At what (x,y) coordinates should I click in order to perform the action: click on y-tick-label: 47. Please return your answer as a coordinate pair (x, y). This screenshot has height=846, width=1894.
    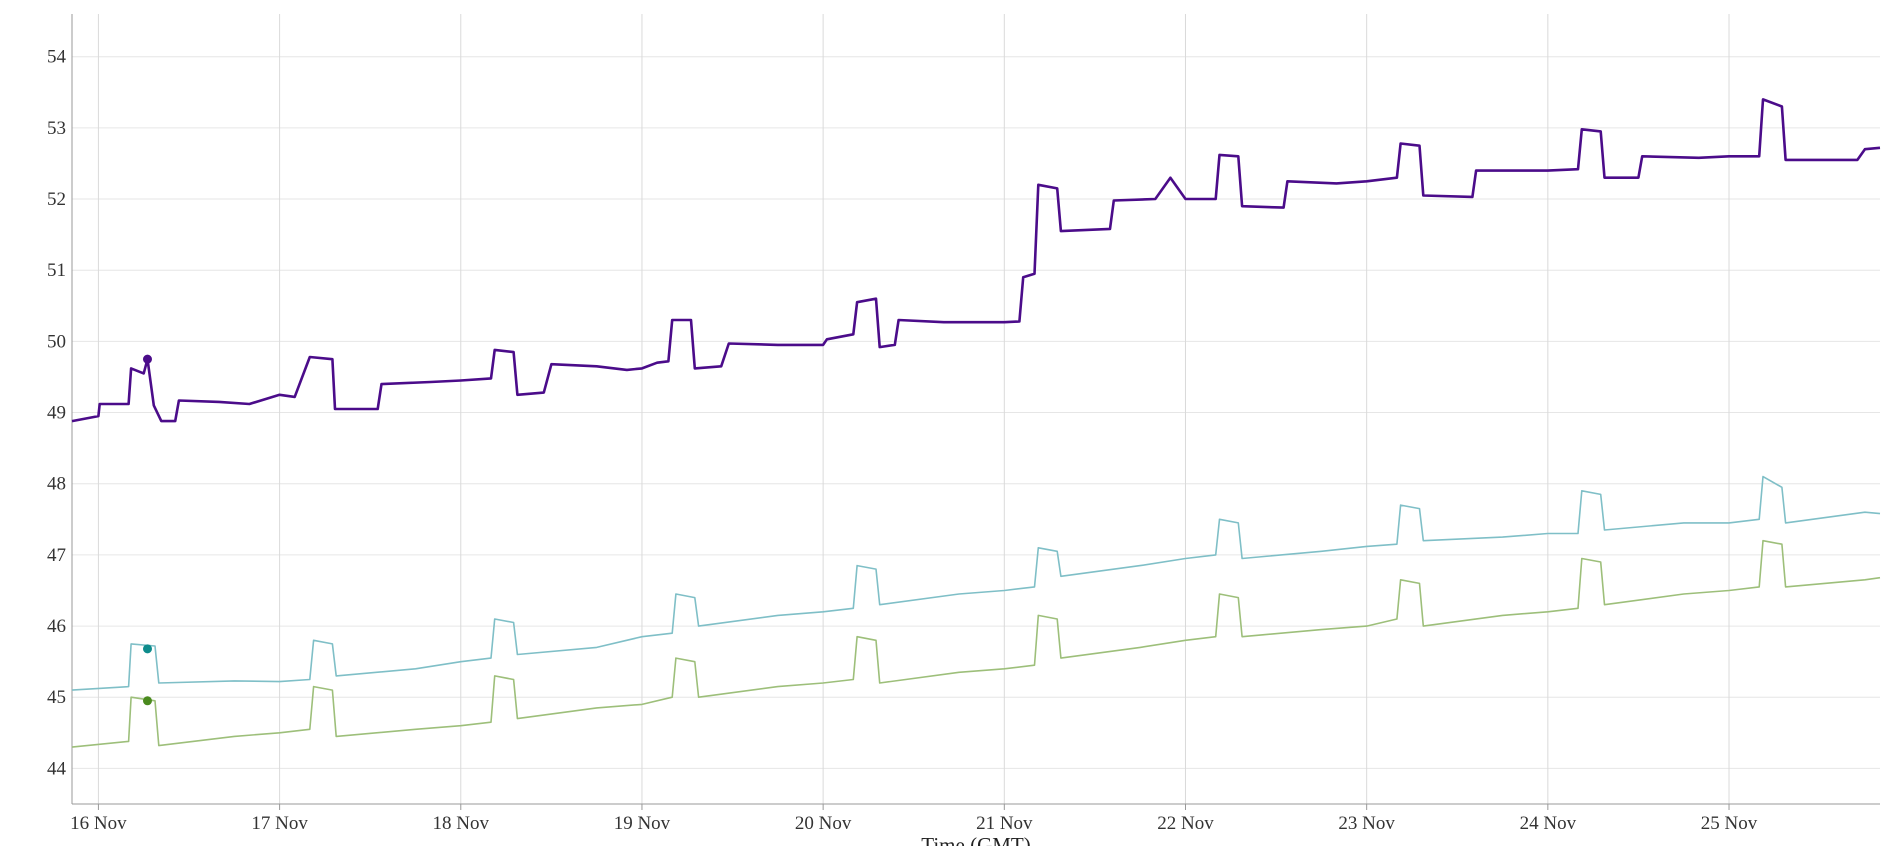
    Looking at the image, I should click on (56, 555).